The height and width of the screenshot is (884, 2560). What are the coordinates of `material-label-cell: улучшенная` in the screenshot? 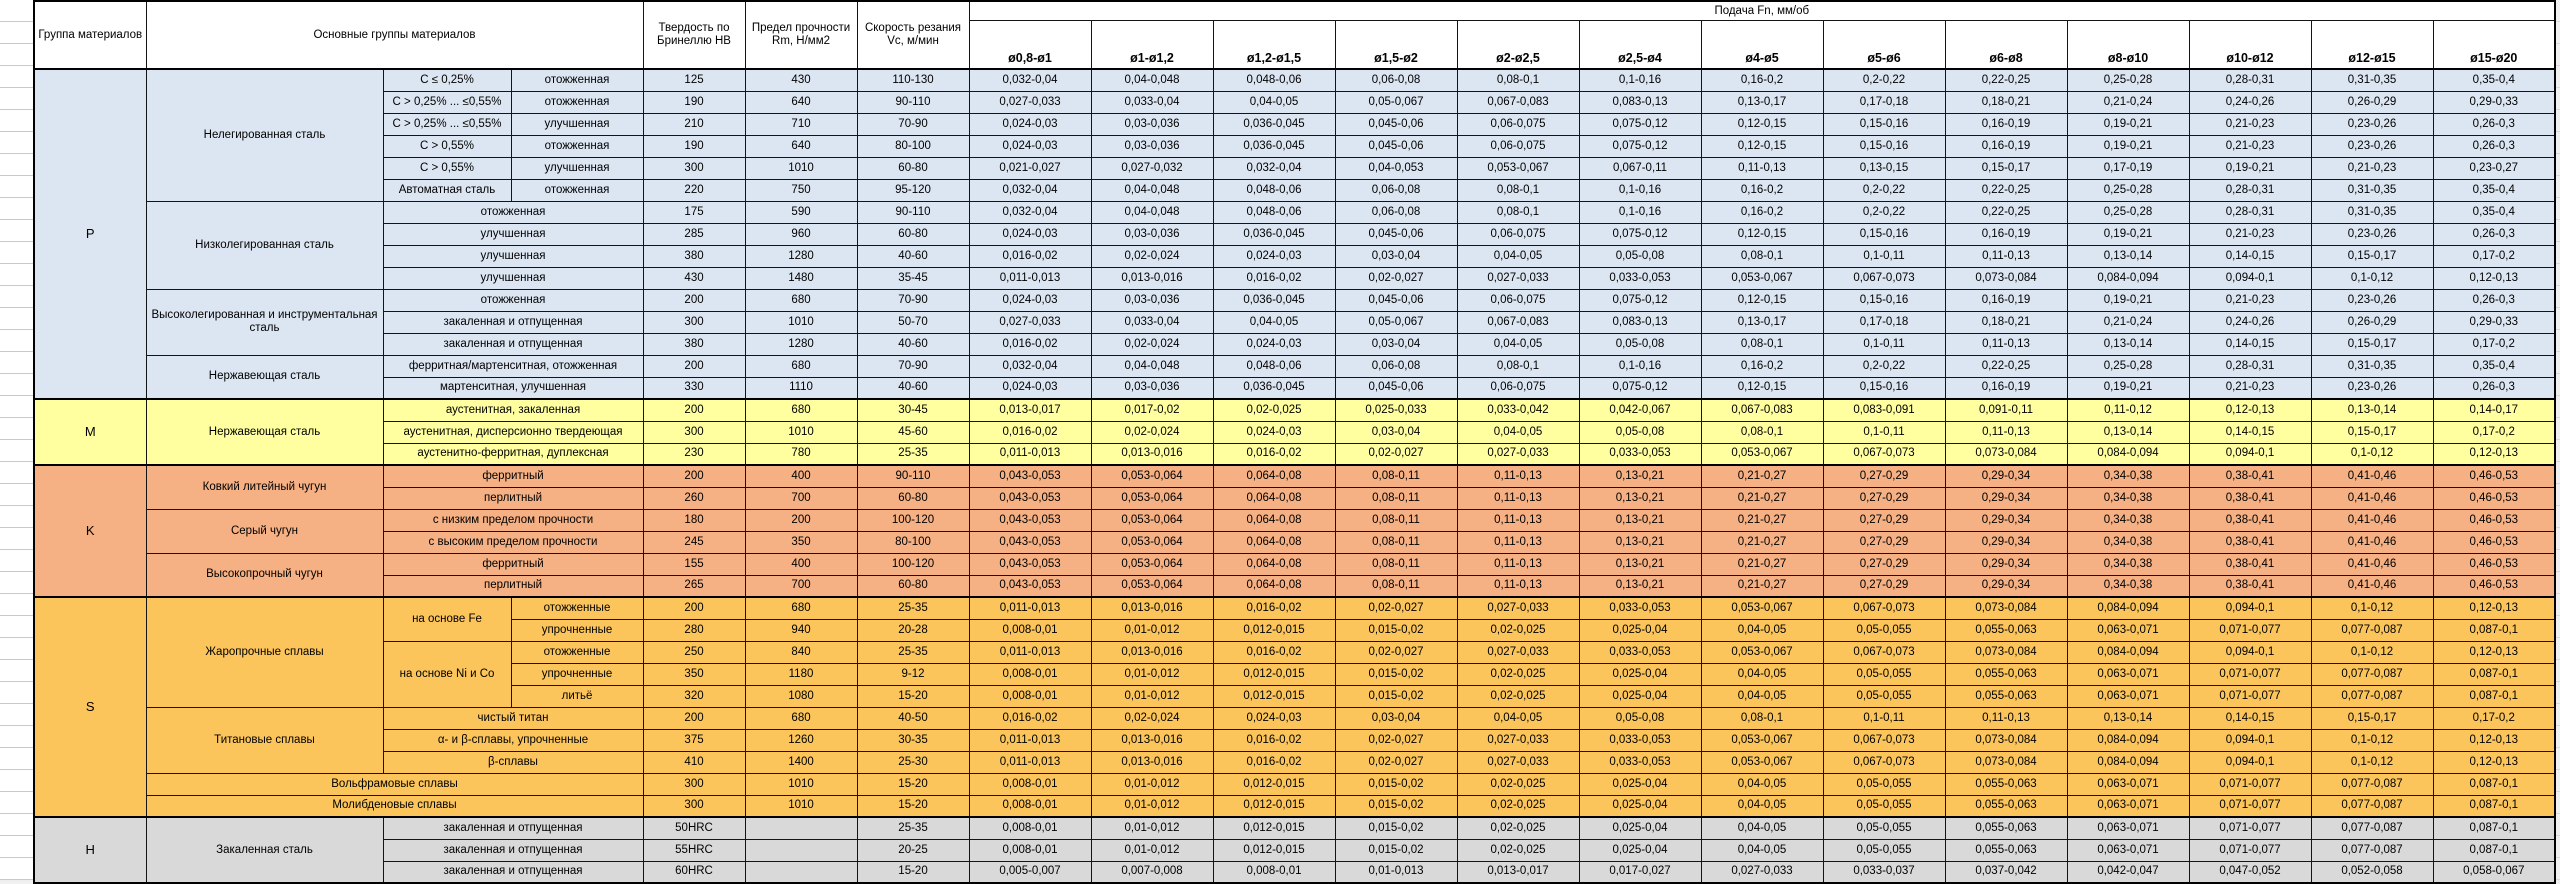 It's located at (513, 234).